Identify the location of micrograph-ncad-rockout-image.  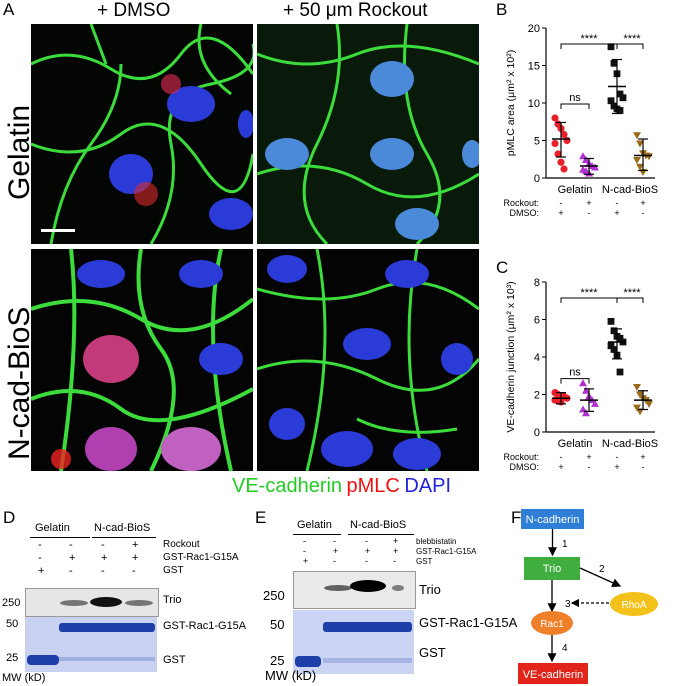
(368, 360).